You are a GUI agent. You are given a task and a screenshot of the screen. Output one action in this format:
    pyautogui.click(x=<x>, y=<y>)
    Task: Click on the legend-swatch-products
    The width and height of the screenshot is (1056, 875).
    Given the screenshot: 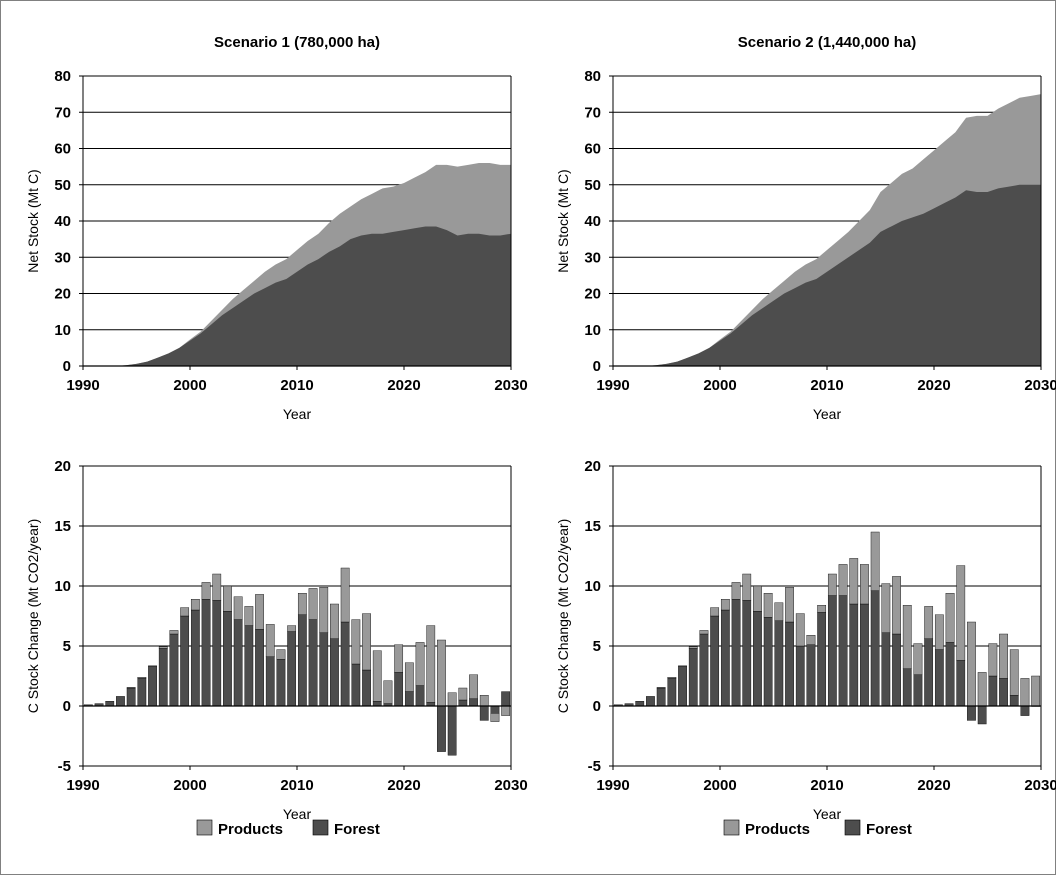 What is the action you would take?
    pyautogui.click(x=204, y=827)
    